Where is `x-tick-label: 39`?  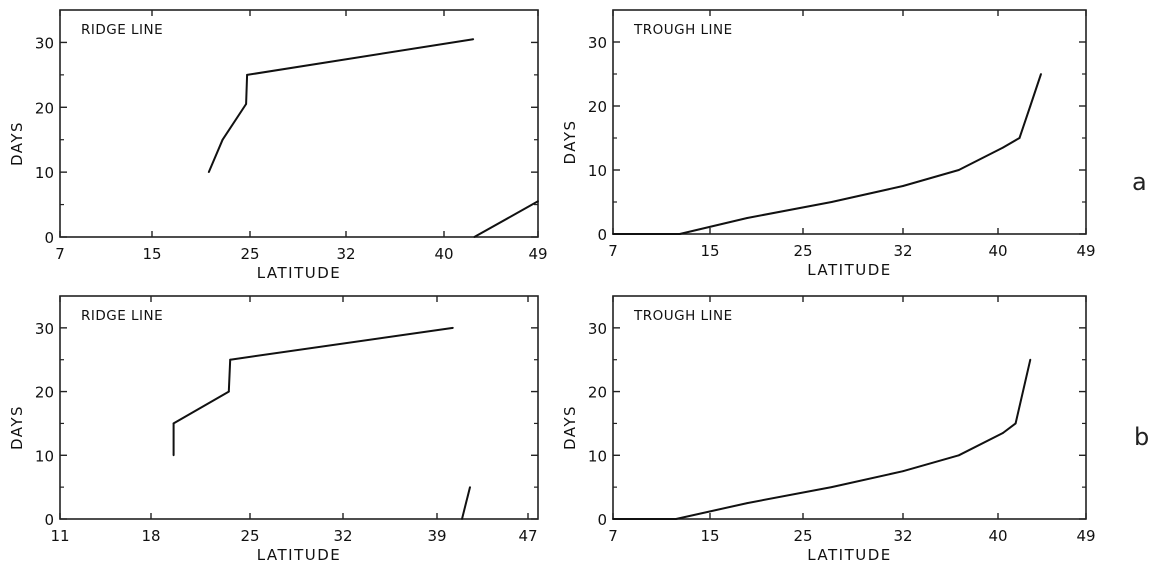
x-tick-label: 39 is located at coordinates (436, 536).